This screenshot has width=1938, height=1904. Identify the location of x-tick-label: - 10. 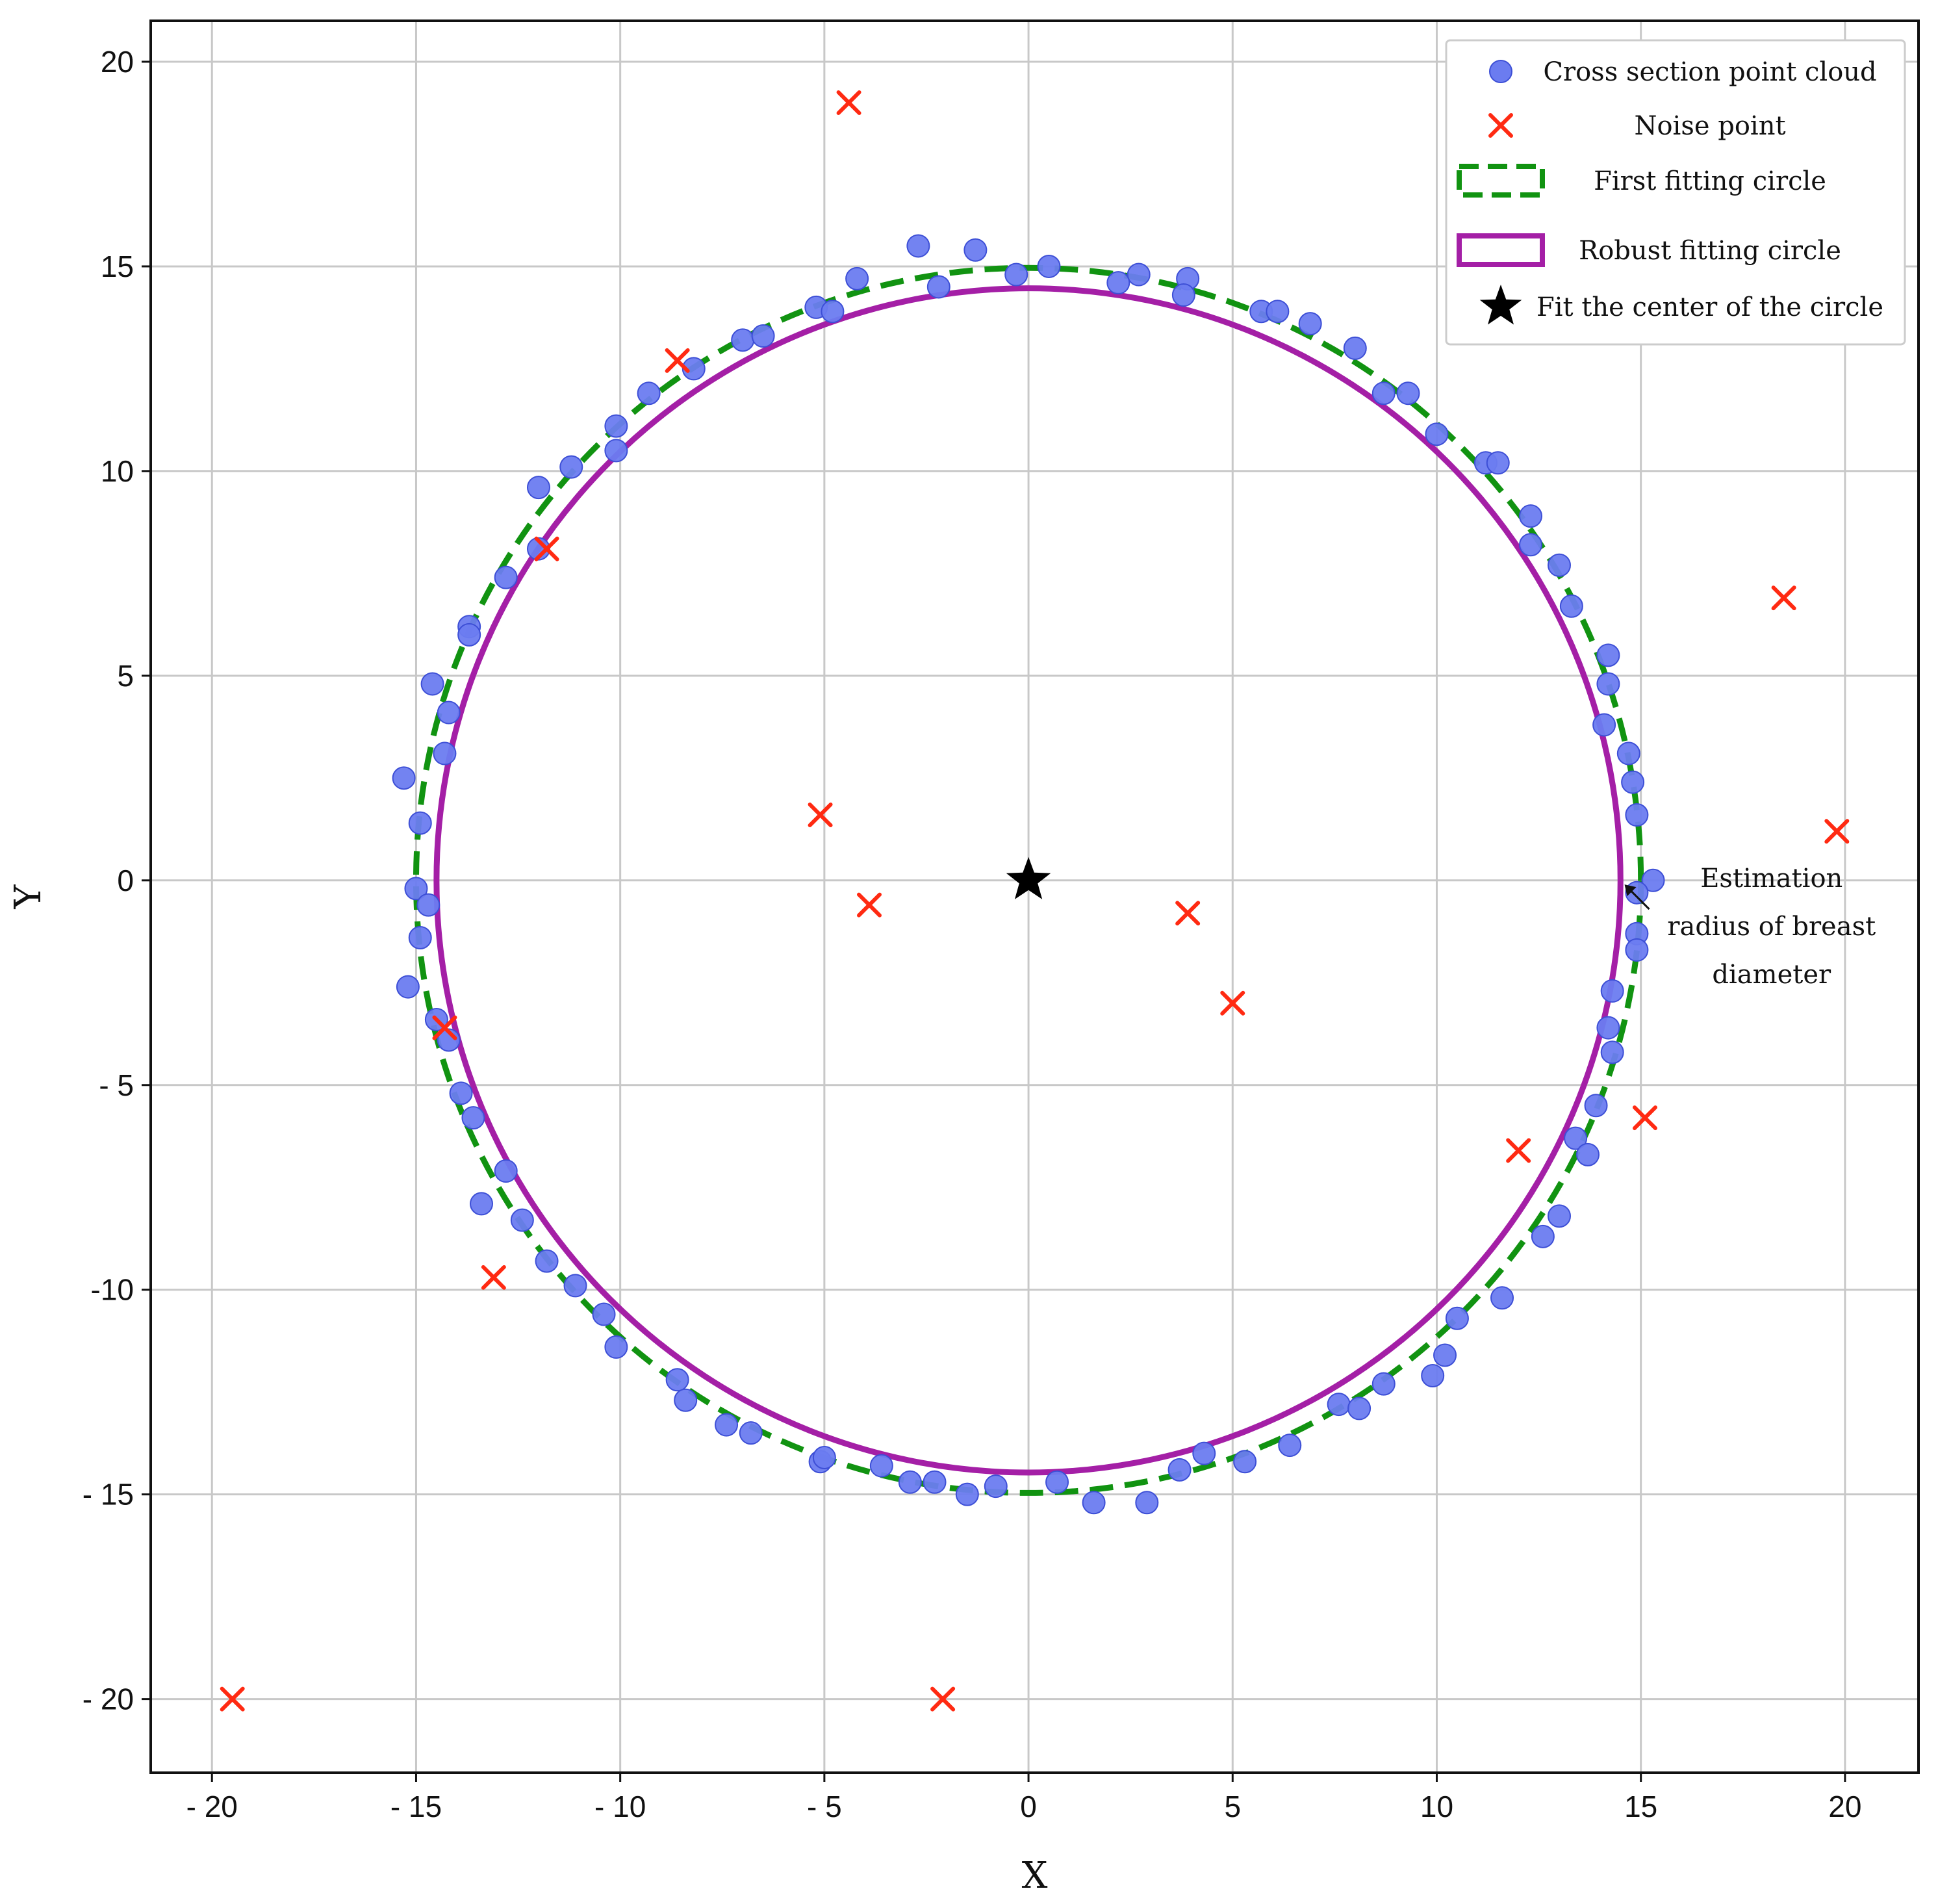
(620, 1806).